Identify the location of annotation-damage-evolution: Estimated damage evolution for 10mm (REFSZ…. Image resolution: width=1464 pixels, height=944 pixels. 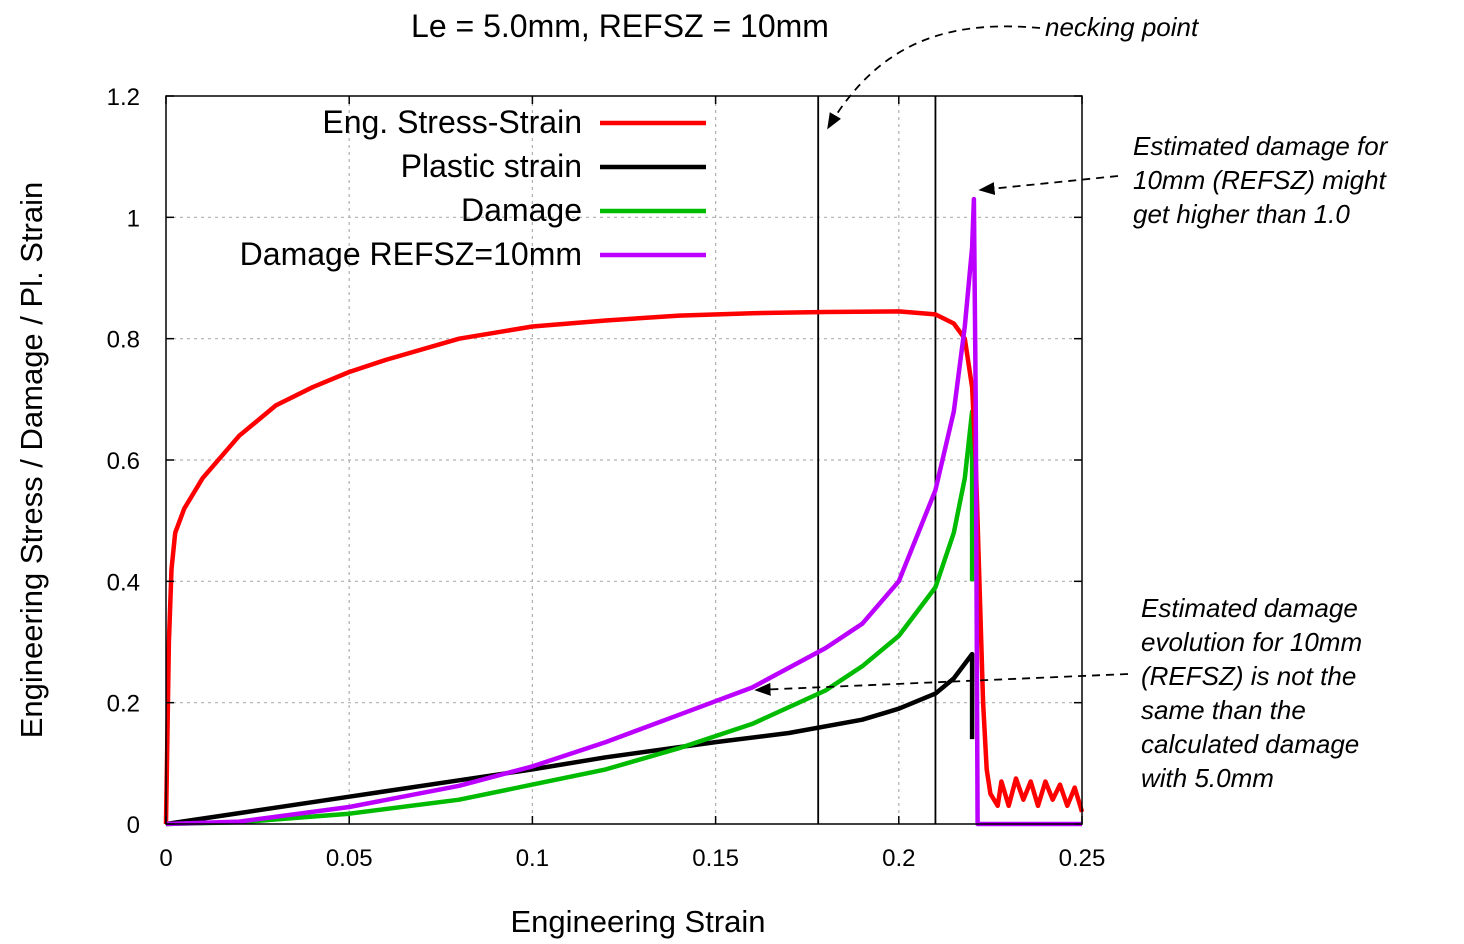
(1251, 693).